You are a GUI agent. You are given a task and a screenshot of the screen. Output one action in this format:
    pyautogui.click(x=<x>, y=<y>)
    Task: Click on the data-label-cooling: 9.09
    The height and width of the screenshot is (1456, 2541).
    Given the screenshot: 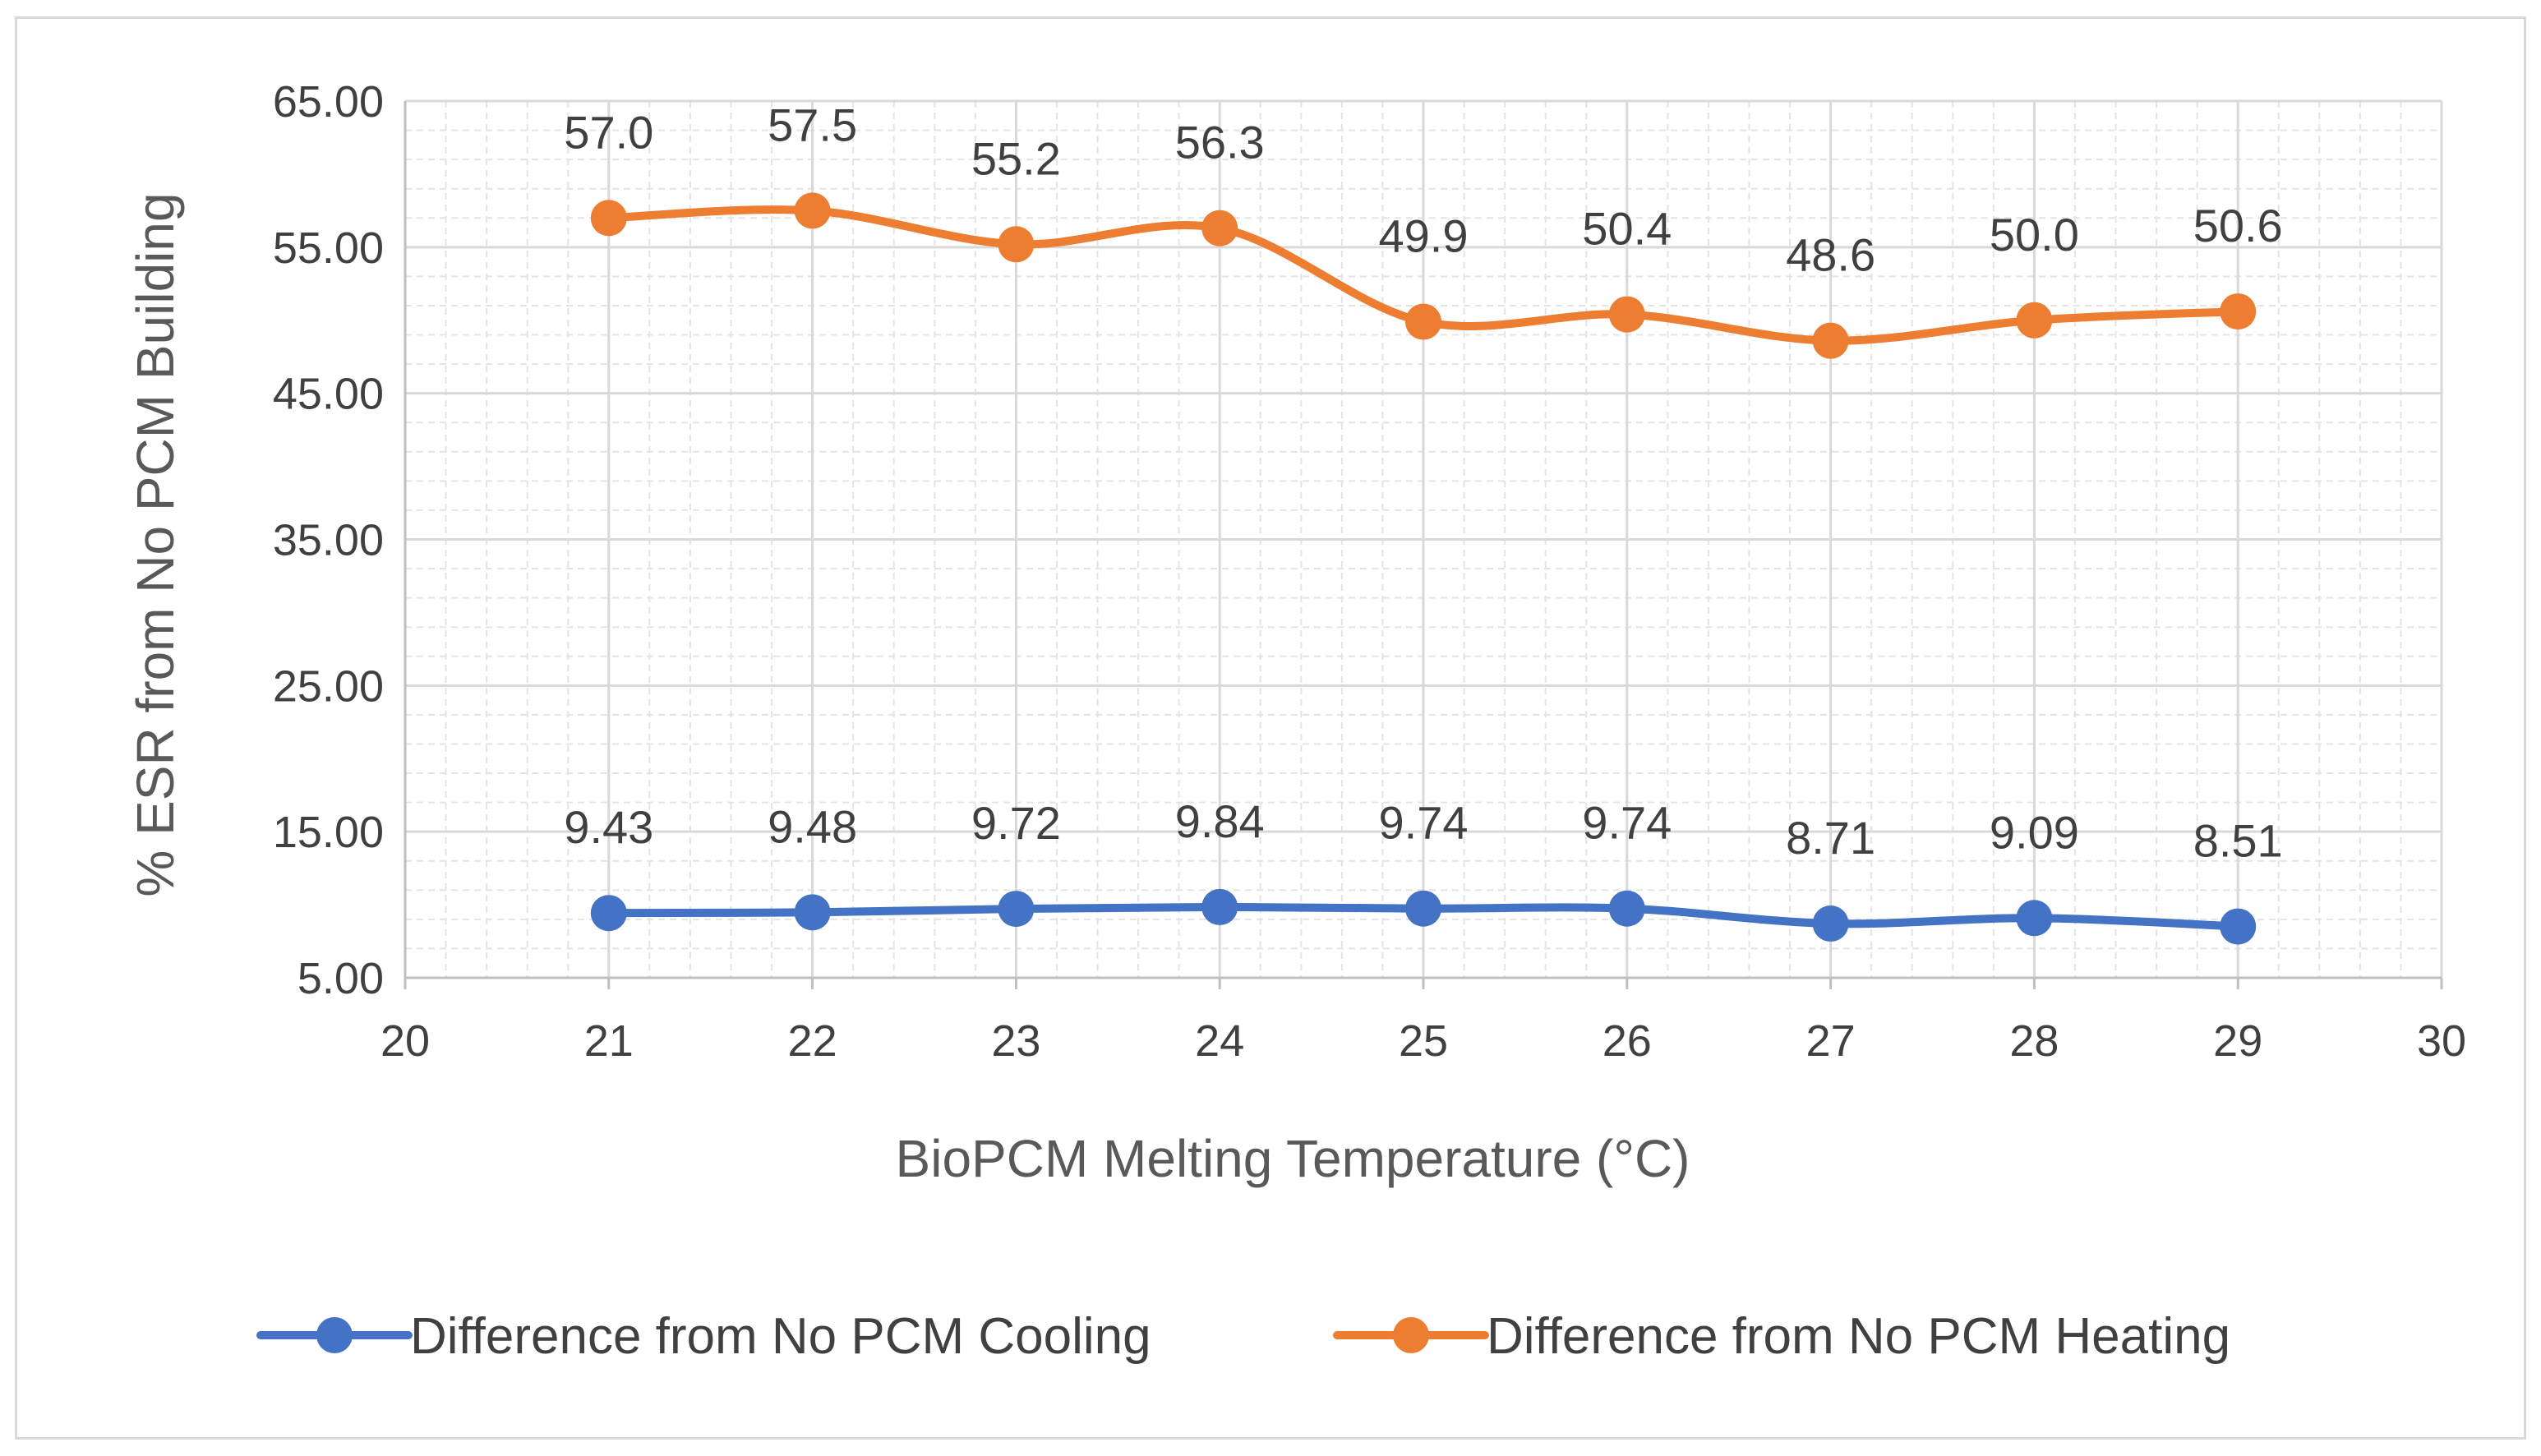 What is the action you would take?
    pyautogui.click(x=2034, y=832)
    